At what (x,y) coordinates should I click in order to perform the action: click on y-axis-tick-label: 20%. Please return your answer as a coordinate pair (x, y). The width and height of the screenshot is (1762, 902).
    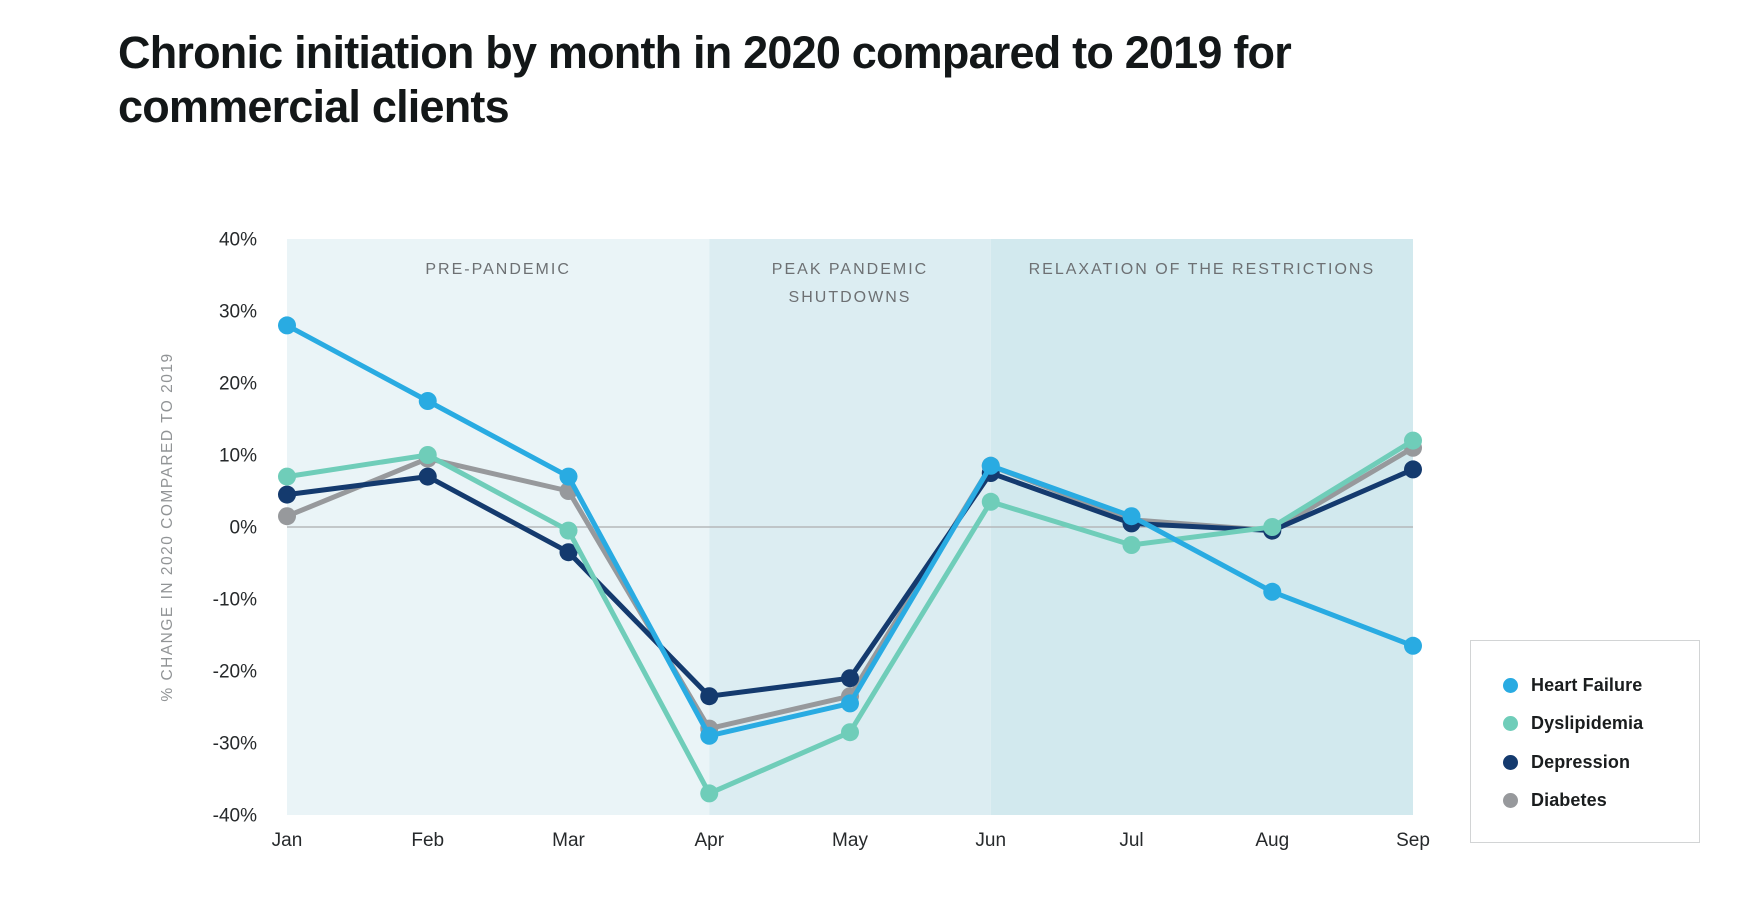
    Looking at the image, I should click on (238, 384).